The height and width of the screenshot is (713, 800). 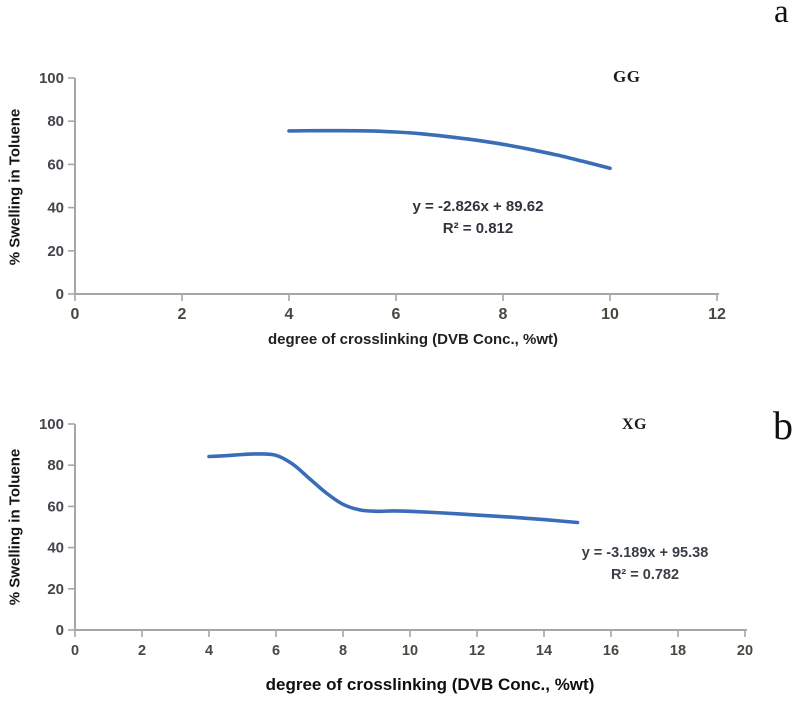 I want to click on x-axis-title-b: degree of crosslinking (DVB Conc., %wt), so click(x=430, y=684).